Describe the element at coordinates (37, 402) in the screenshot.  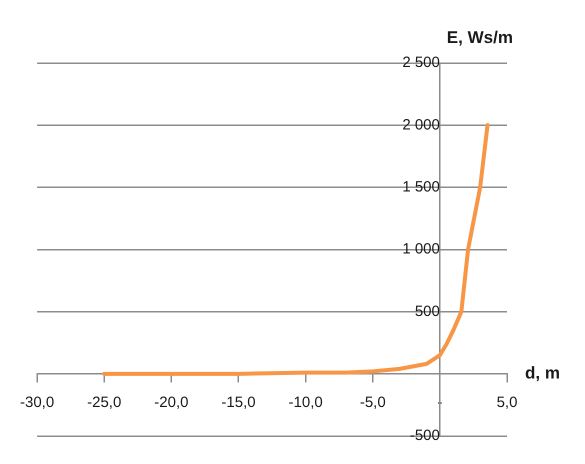
I see `x-tick-label: -30,0` at that location.